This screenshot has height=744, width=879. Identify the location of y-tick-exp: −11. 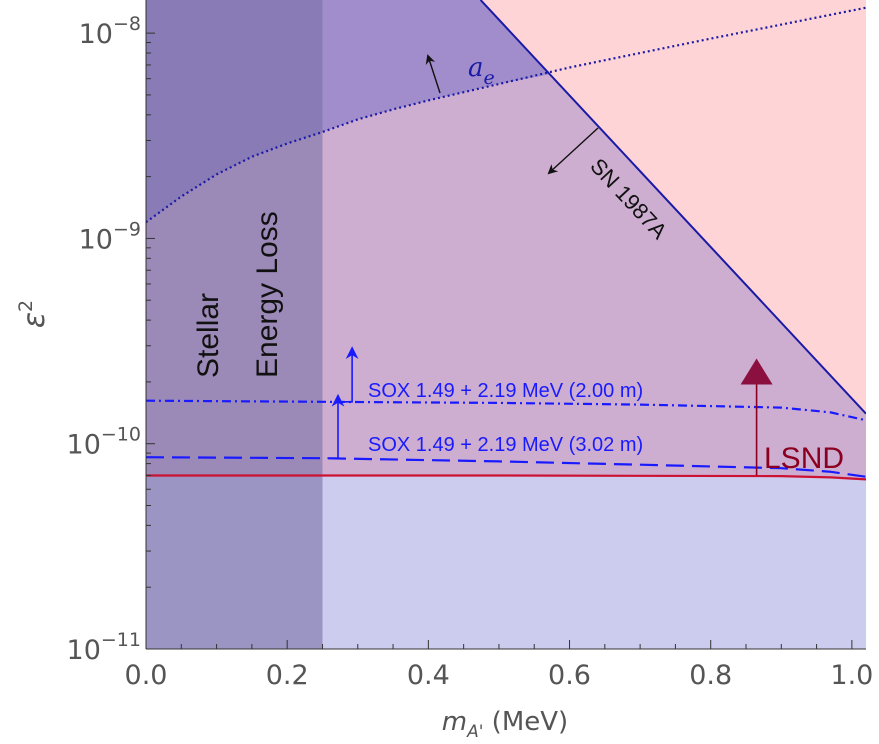
(121, 640).